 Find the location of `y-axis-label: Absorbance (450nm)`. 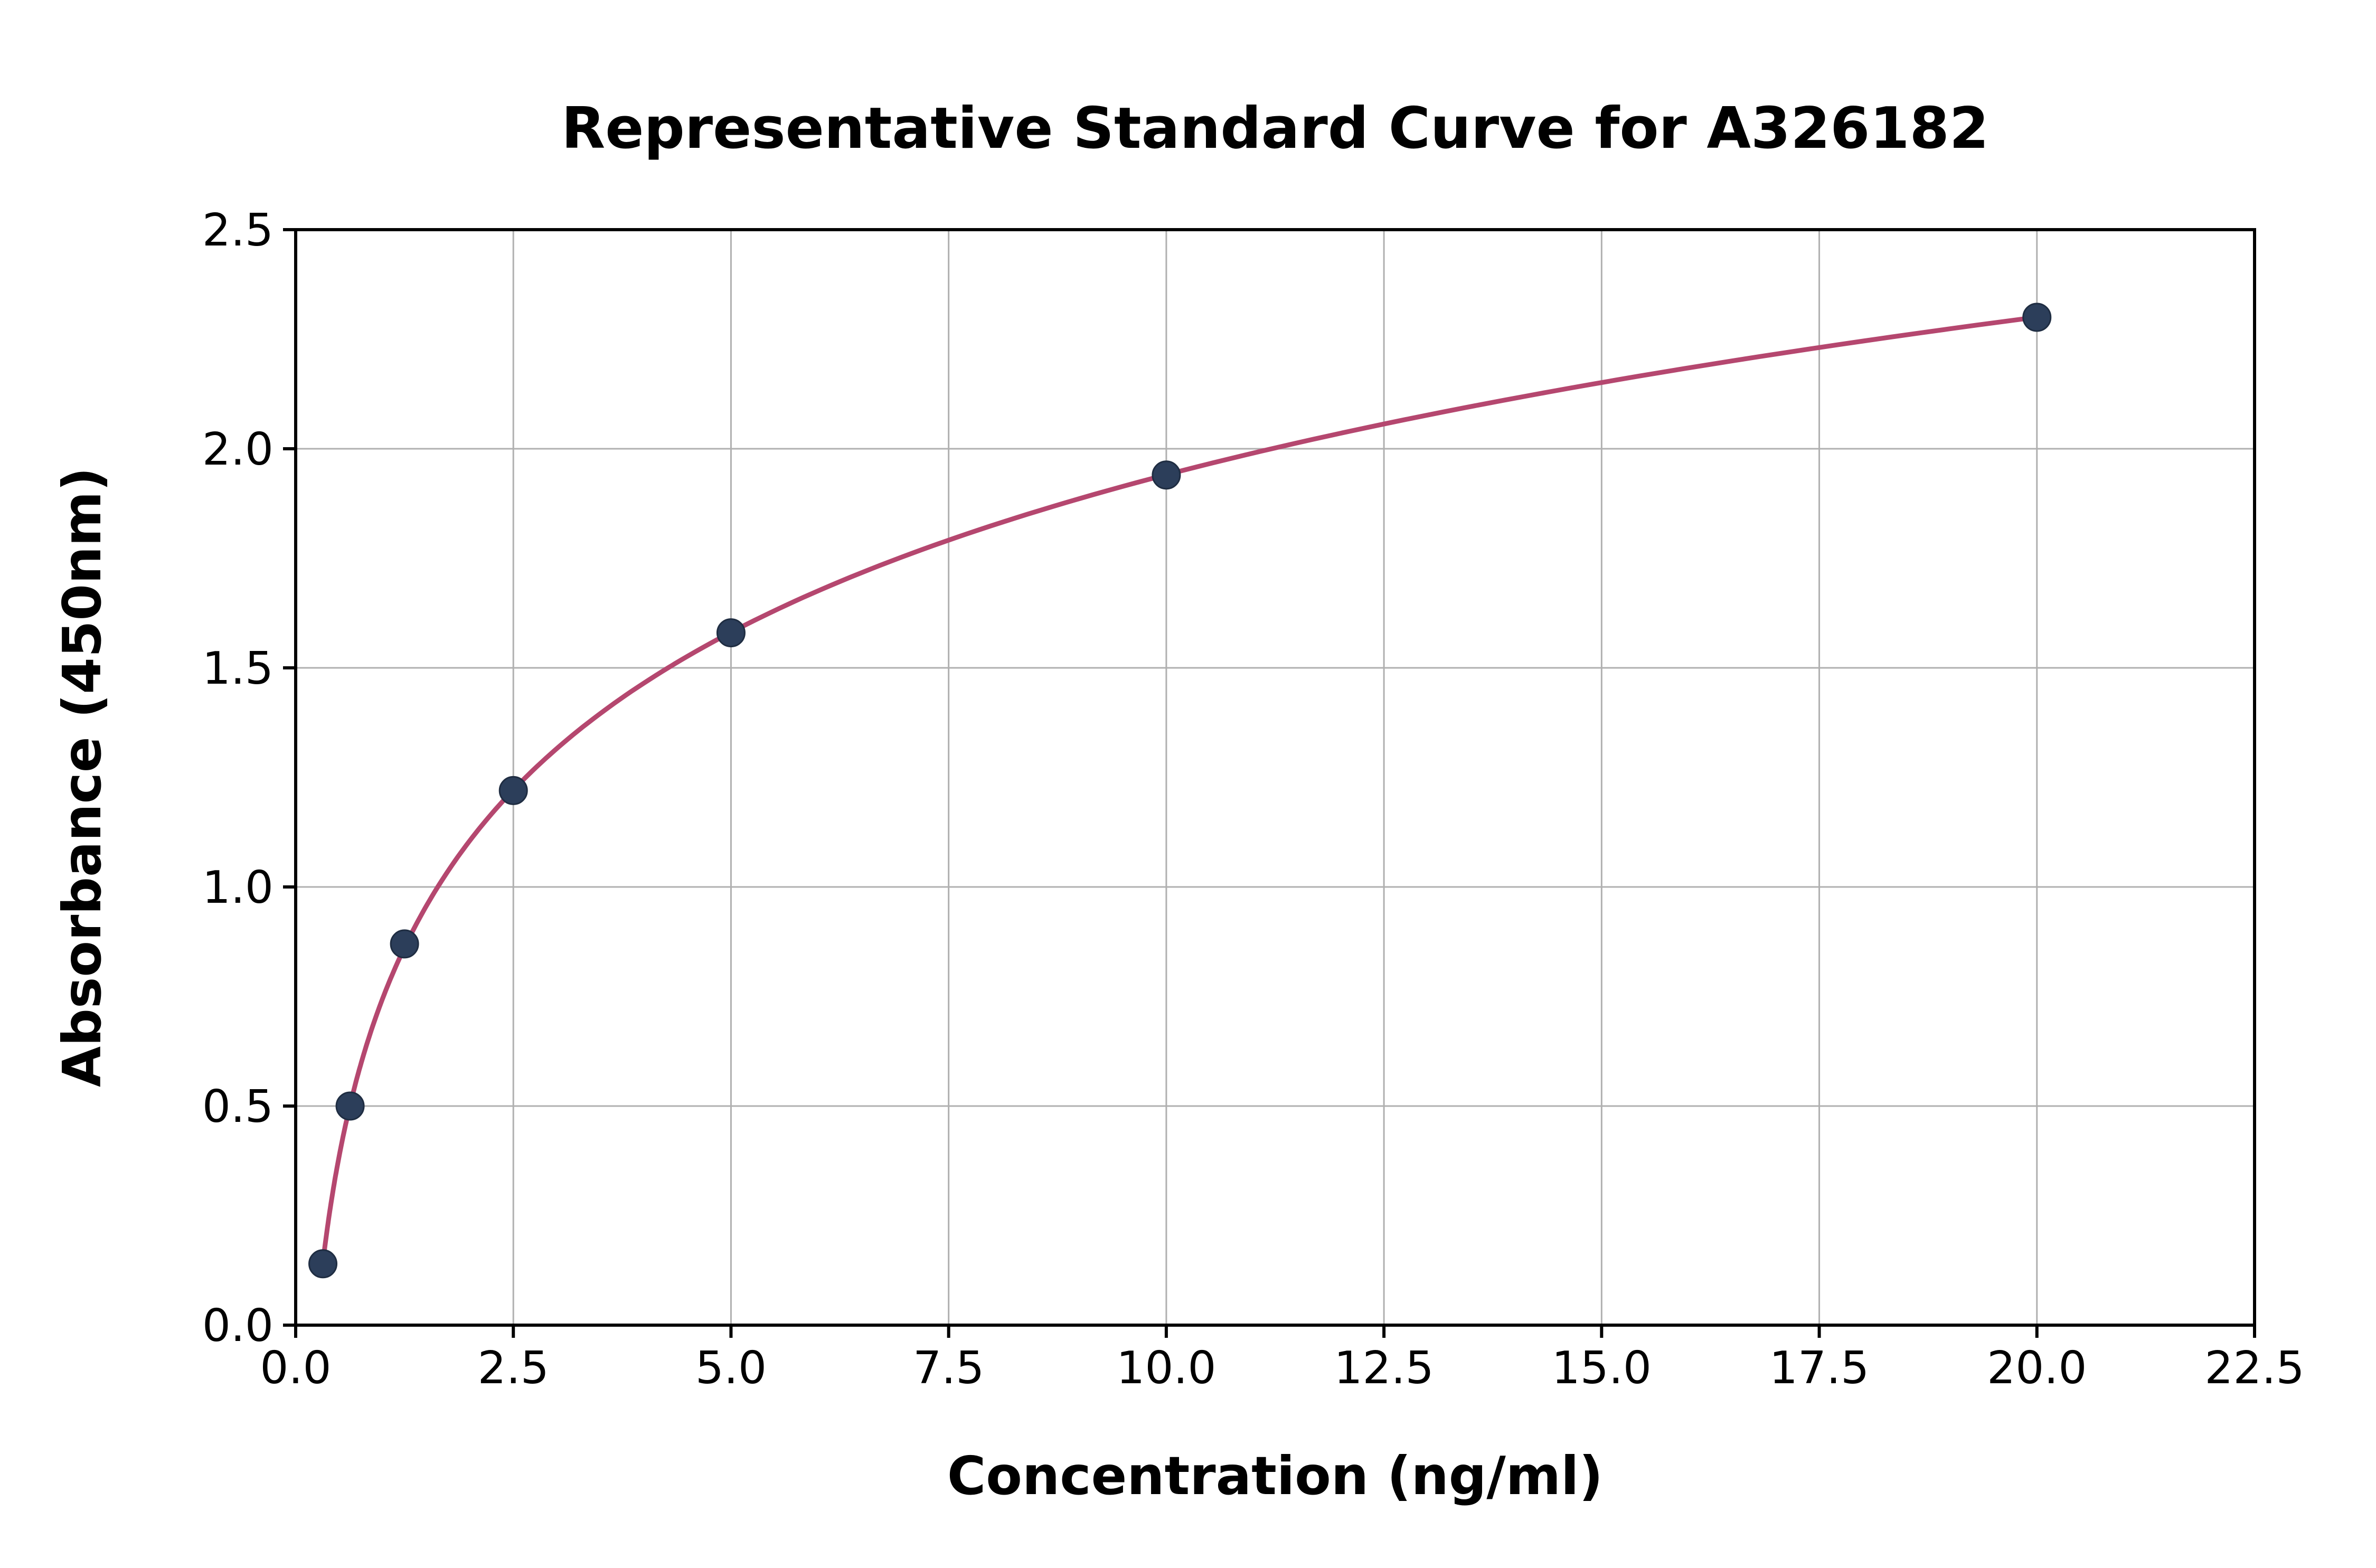

y-axis-label: Absorbance (450nm) is located at coordinates (82, 777).